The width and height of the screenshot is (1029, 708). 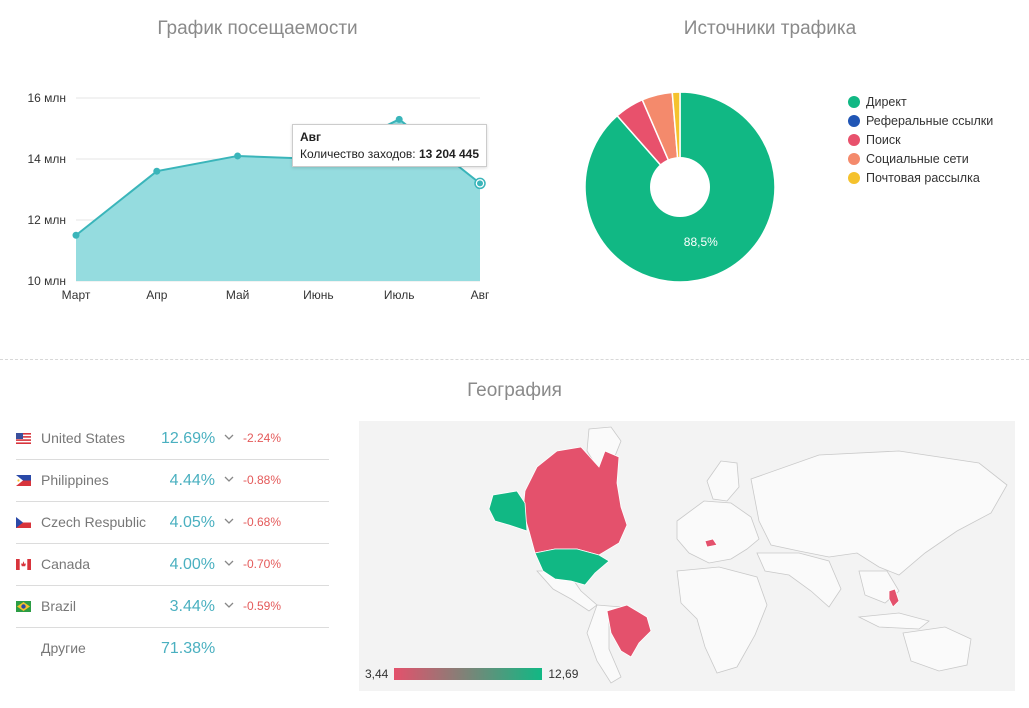 What do you see at coordinates (575, 501) in the screenshot?
I see `map-canada` at bounding box center [575, 501].